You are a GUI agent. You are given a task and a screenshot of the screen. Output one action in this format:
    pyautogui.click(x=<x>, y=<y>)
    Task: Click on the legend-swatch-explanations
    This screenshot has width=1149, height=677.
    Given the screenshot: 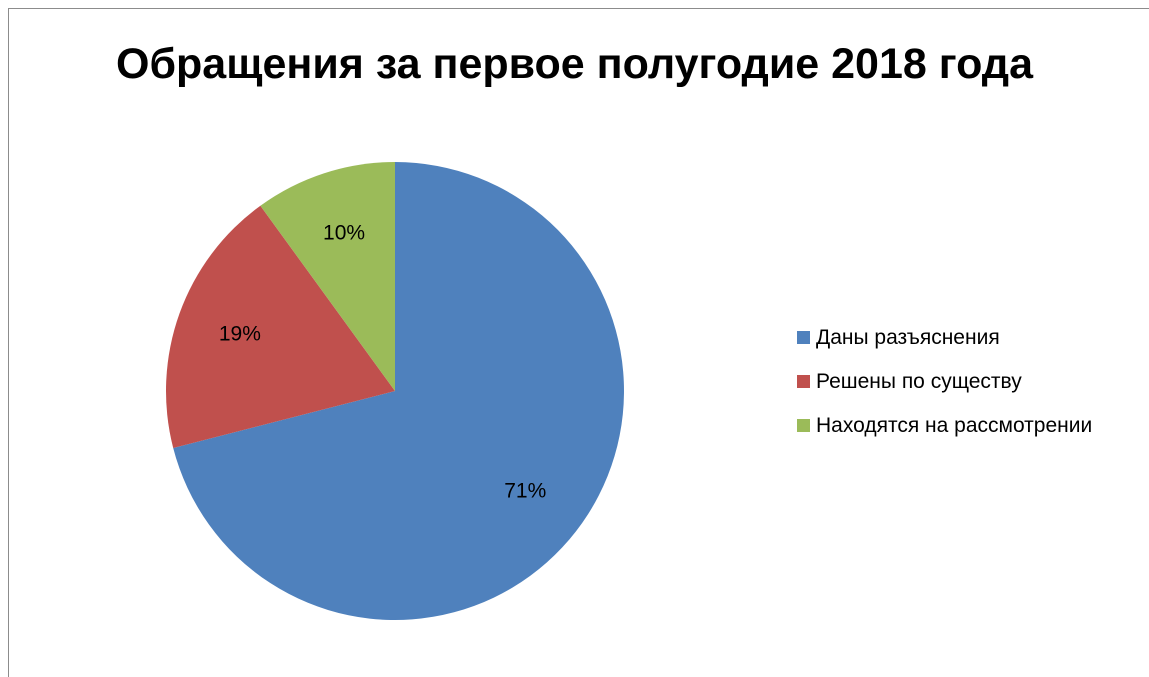 What is the action you would take?
    pyautogui.click(x=803, y=337)
    